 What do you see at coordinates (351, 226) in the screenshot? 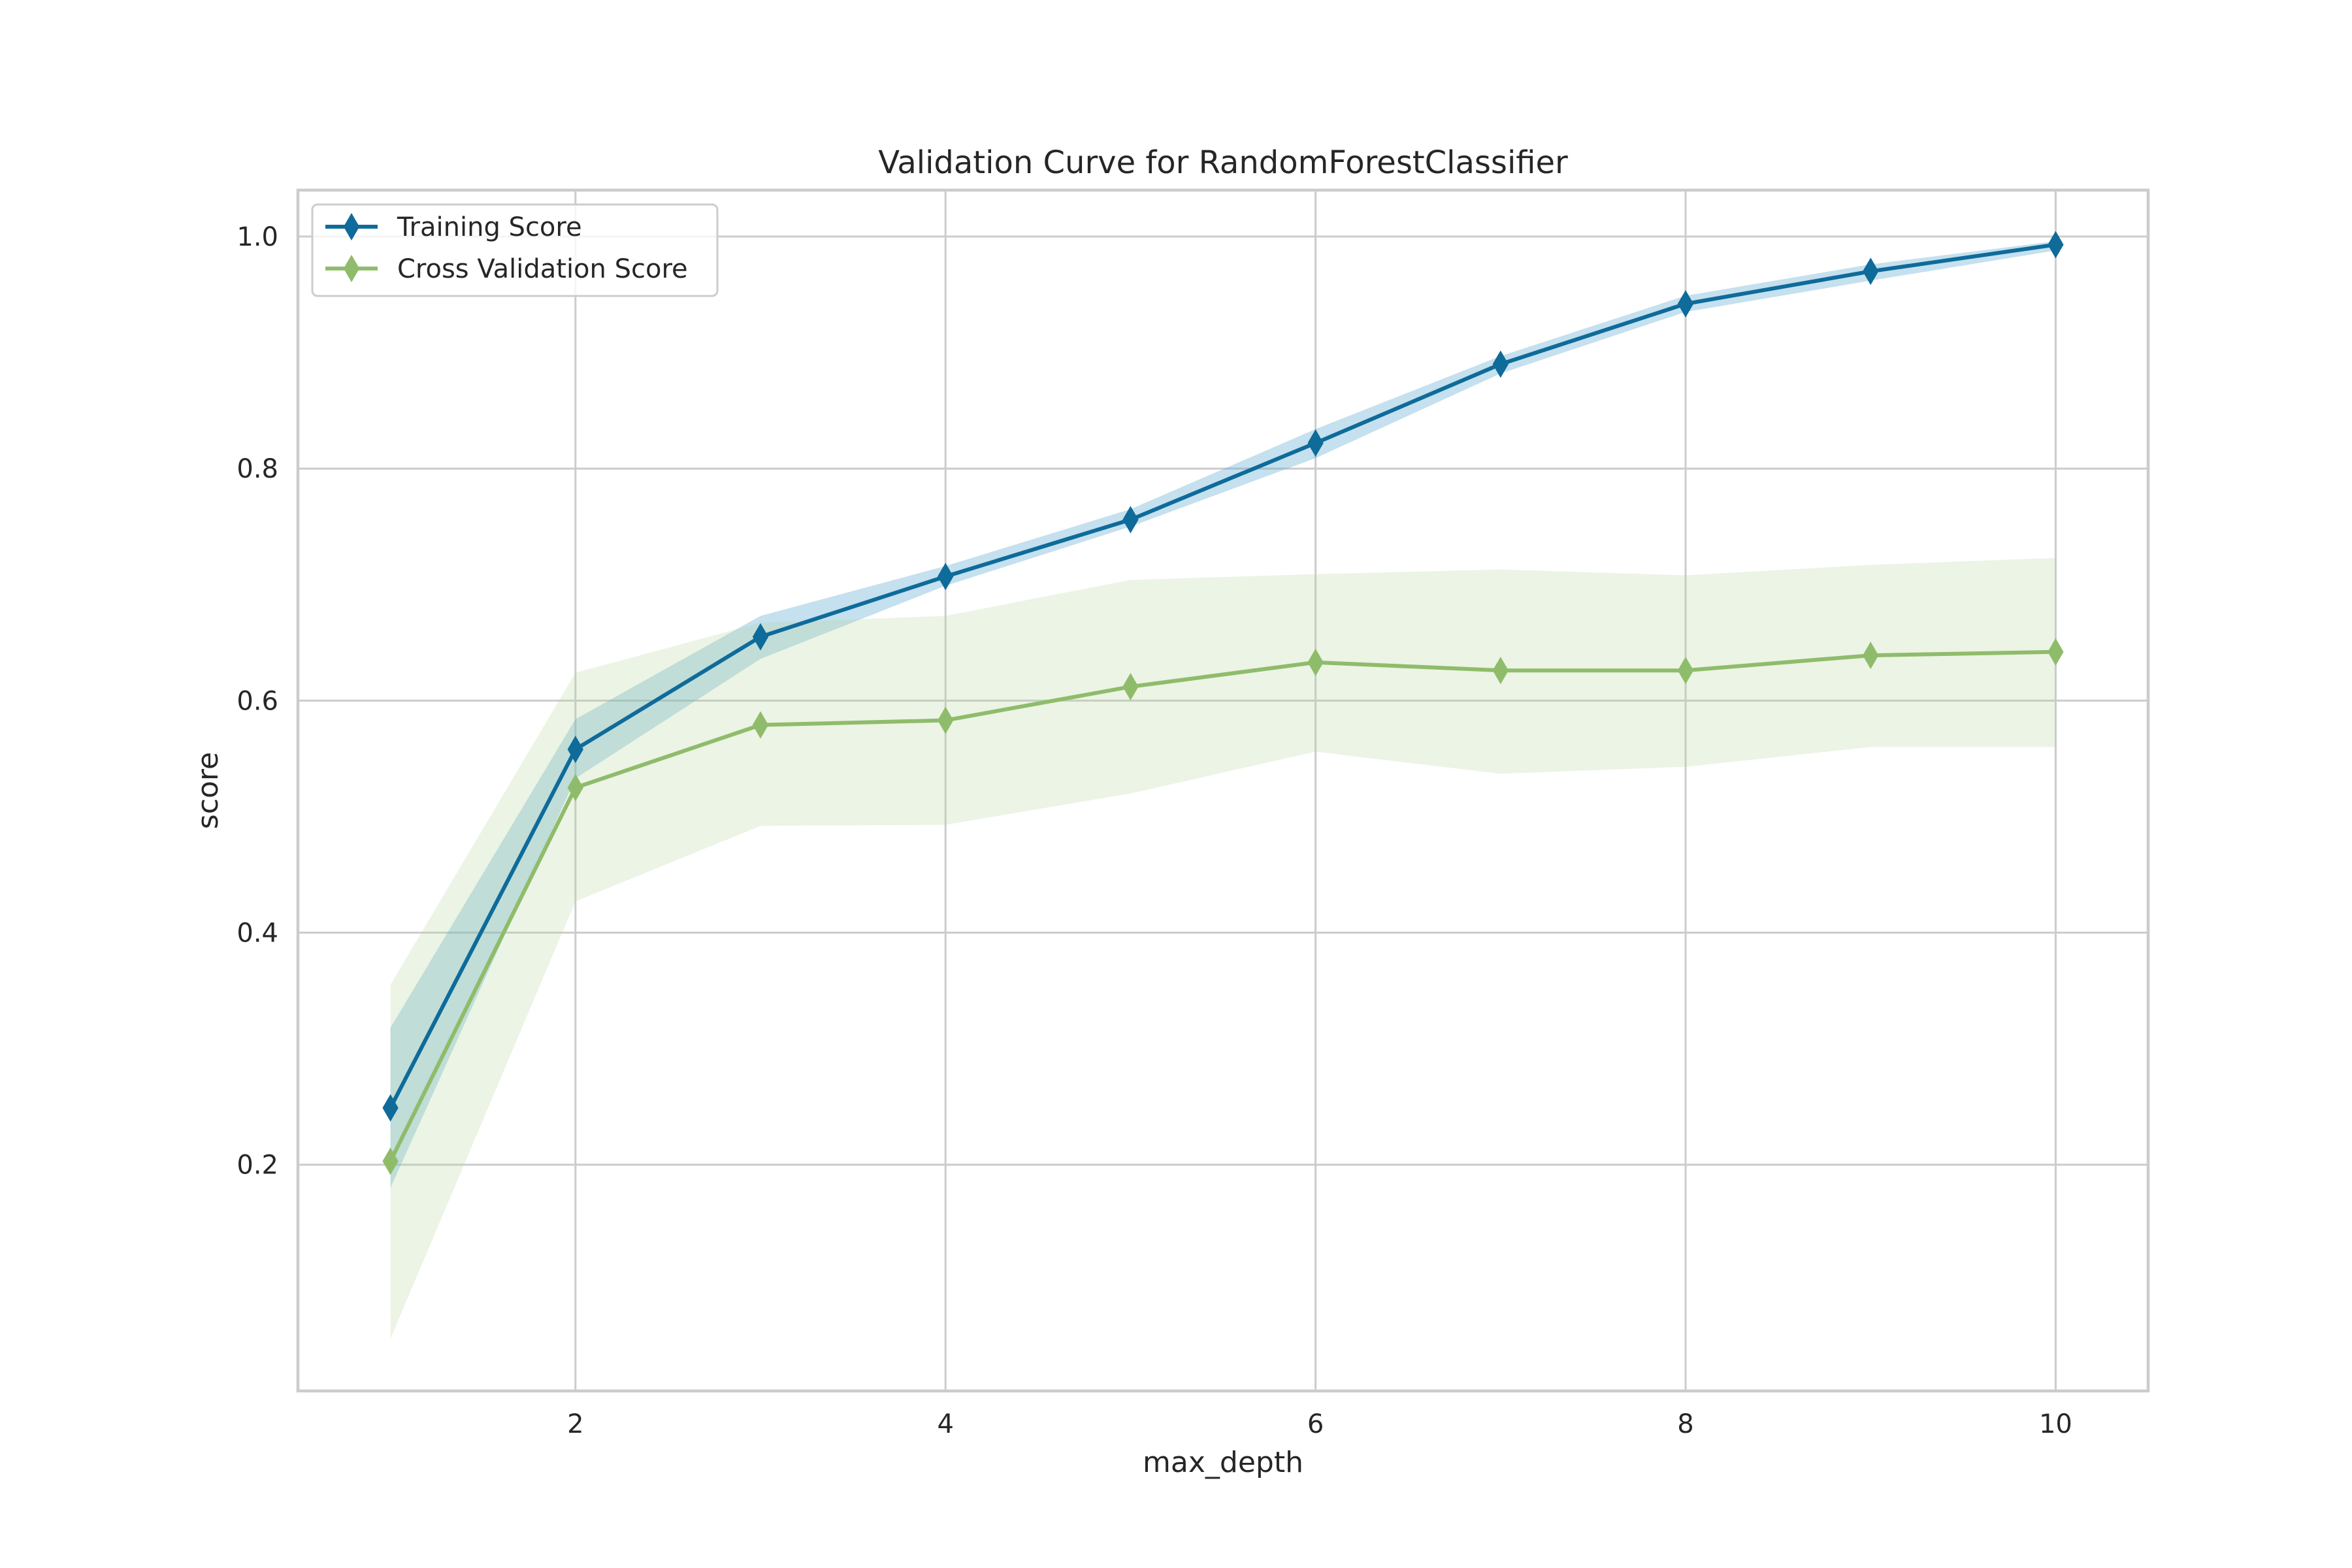
I see `legend-training-score-marker` at bounding box center [351, 226].